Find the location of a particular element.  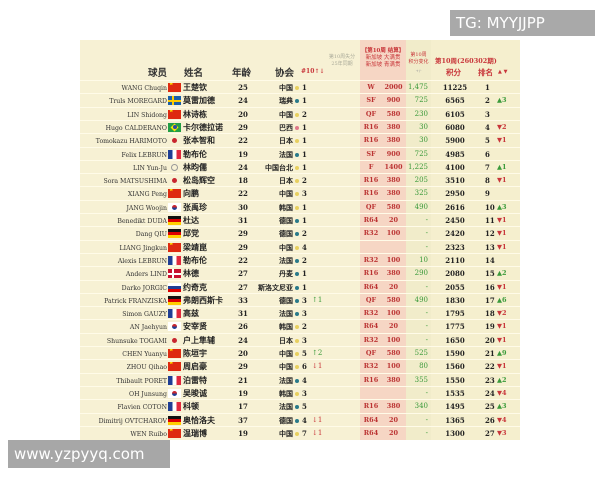

player-english-name: Sora MATSUSHIMA is located at coordinates (135, 182).